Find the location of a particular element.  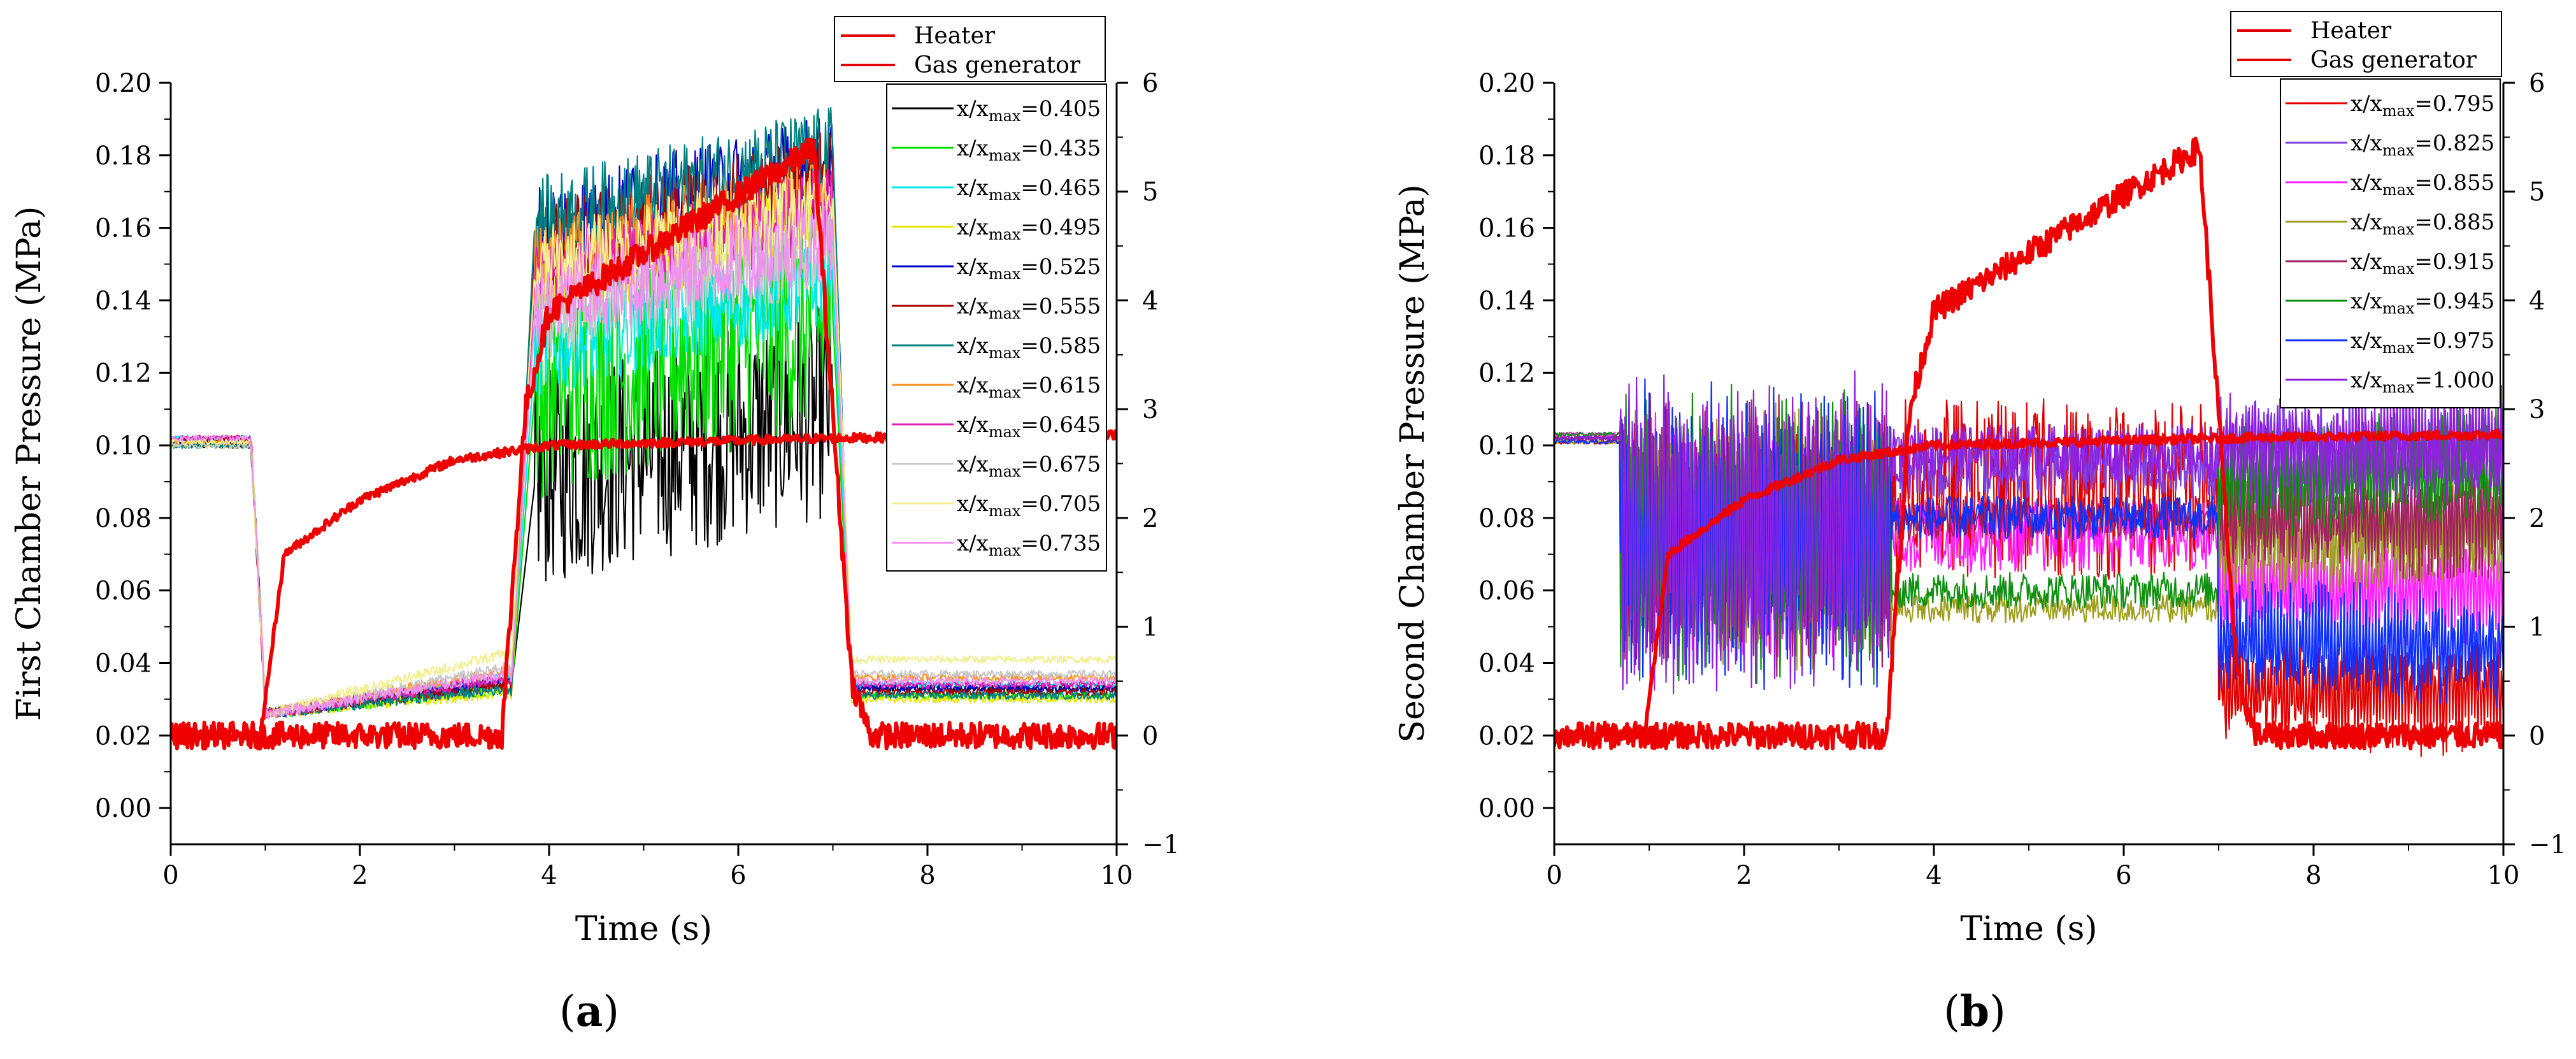

y-tick-label: 0.14 is located at coordinates (1507, 300).